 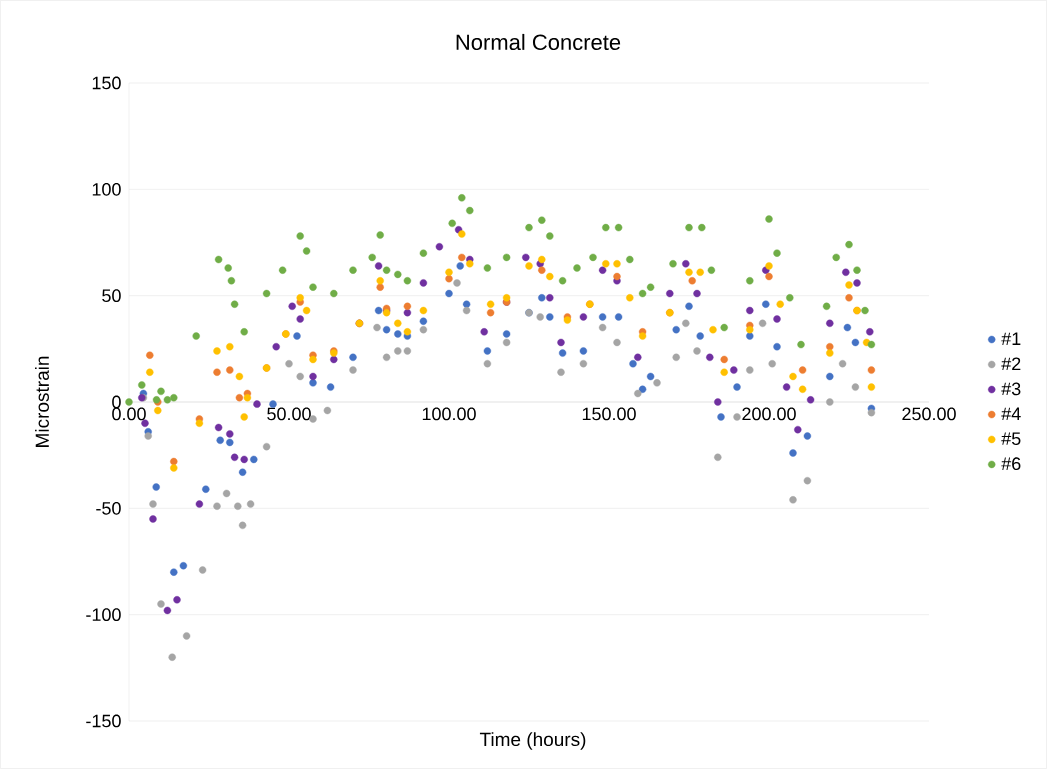 I want to click on y-axis-title: Microstrain, so click(x=42, y=401).